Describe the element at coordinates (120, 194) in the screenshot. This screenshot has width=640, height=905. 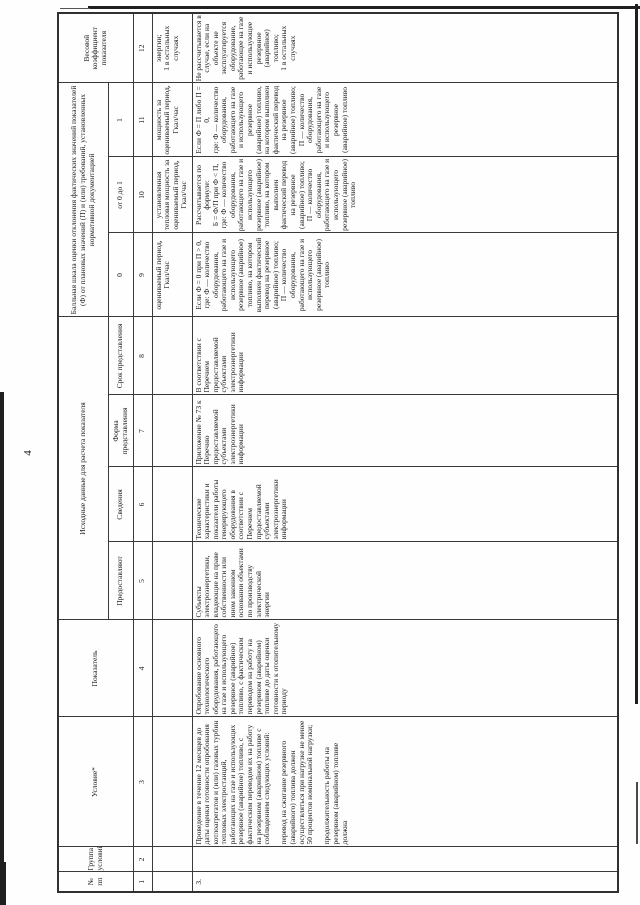
I see `col10-header: от 0 до 1` at that location.